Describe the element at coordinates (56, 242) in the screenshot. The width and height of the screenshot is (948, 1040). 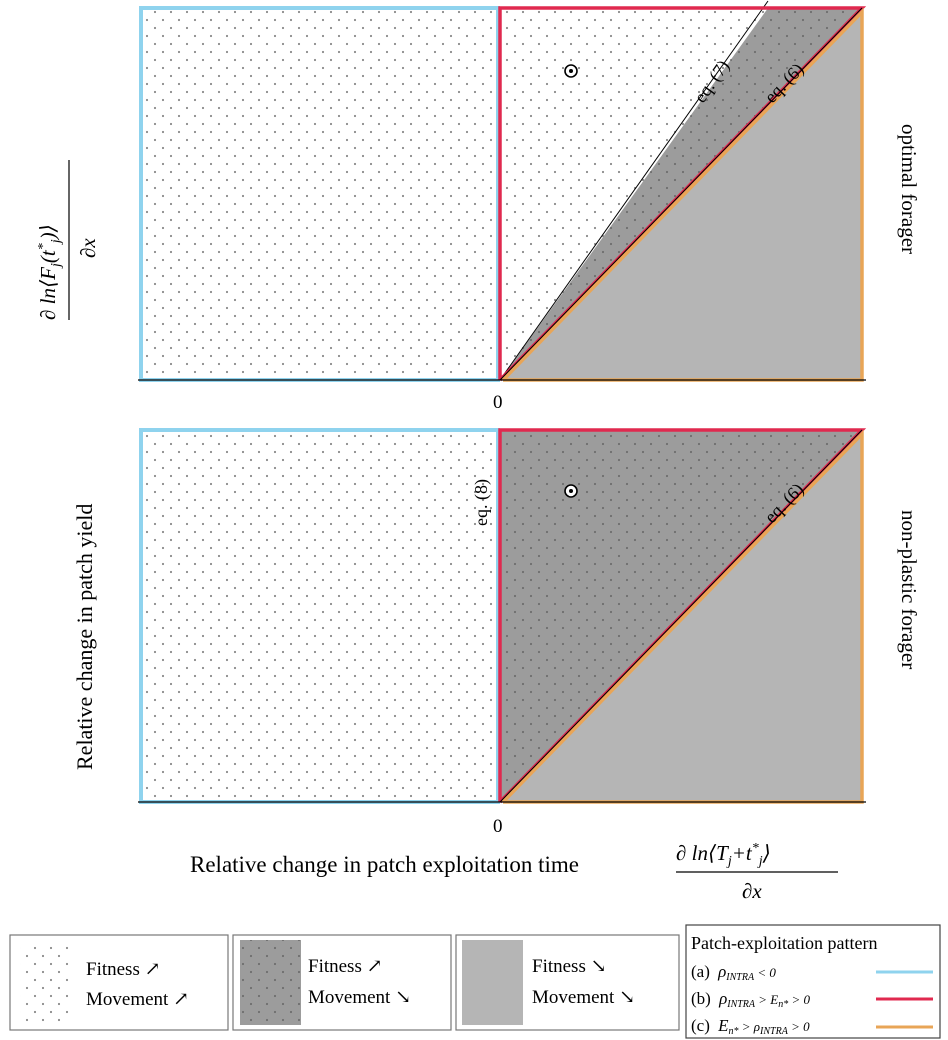
I see `y-math-sub2: j` at that location.